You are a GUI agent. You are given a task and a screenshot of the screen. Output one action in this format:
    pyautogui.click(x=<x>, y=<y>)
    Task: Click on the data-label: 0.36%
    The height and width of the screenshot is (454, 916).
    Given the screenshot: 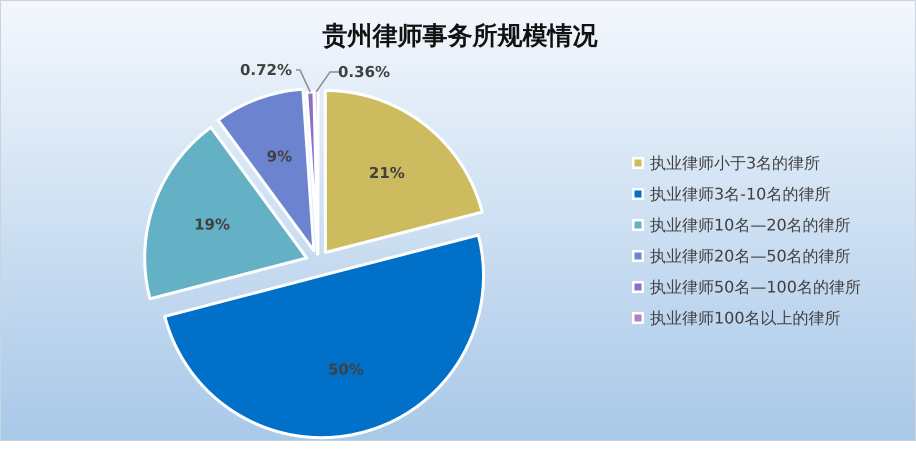 What is the action you would take?
    pyautogui.click(x=364, y=72)
    